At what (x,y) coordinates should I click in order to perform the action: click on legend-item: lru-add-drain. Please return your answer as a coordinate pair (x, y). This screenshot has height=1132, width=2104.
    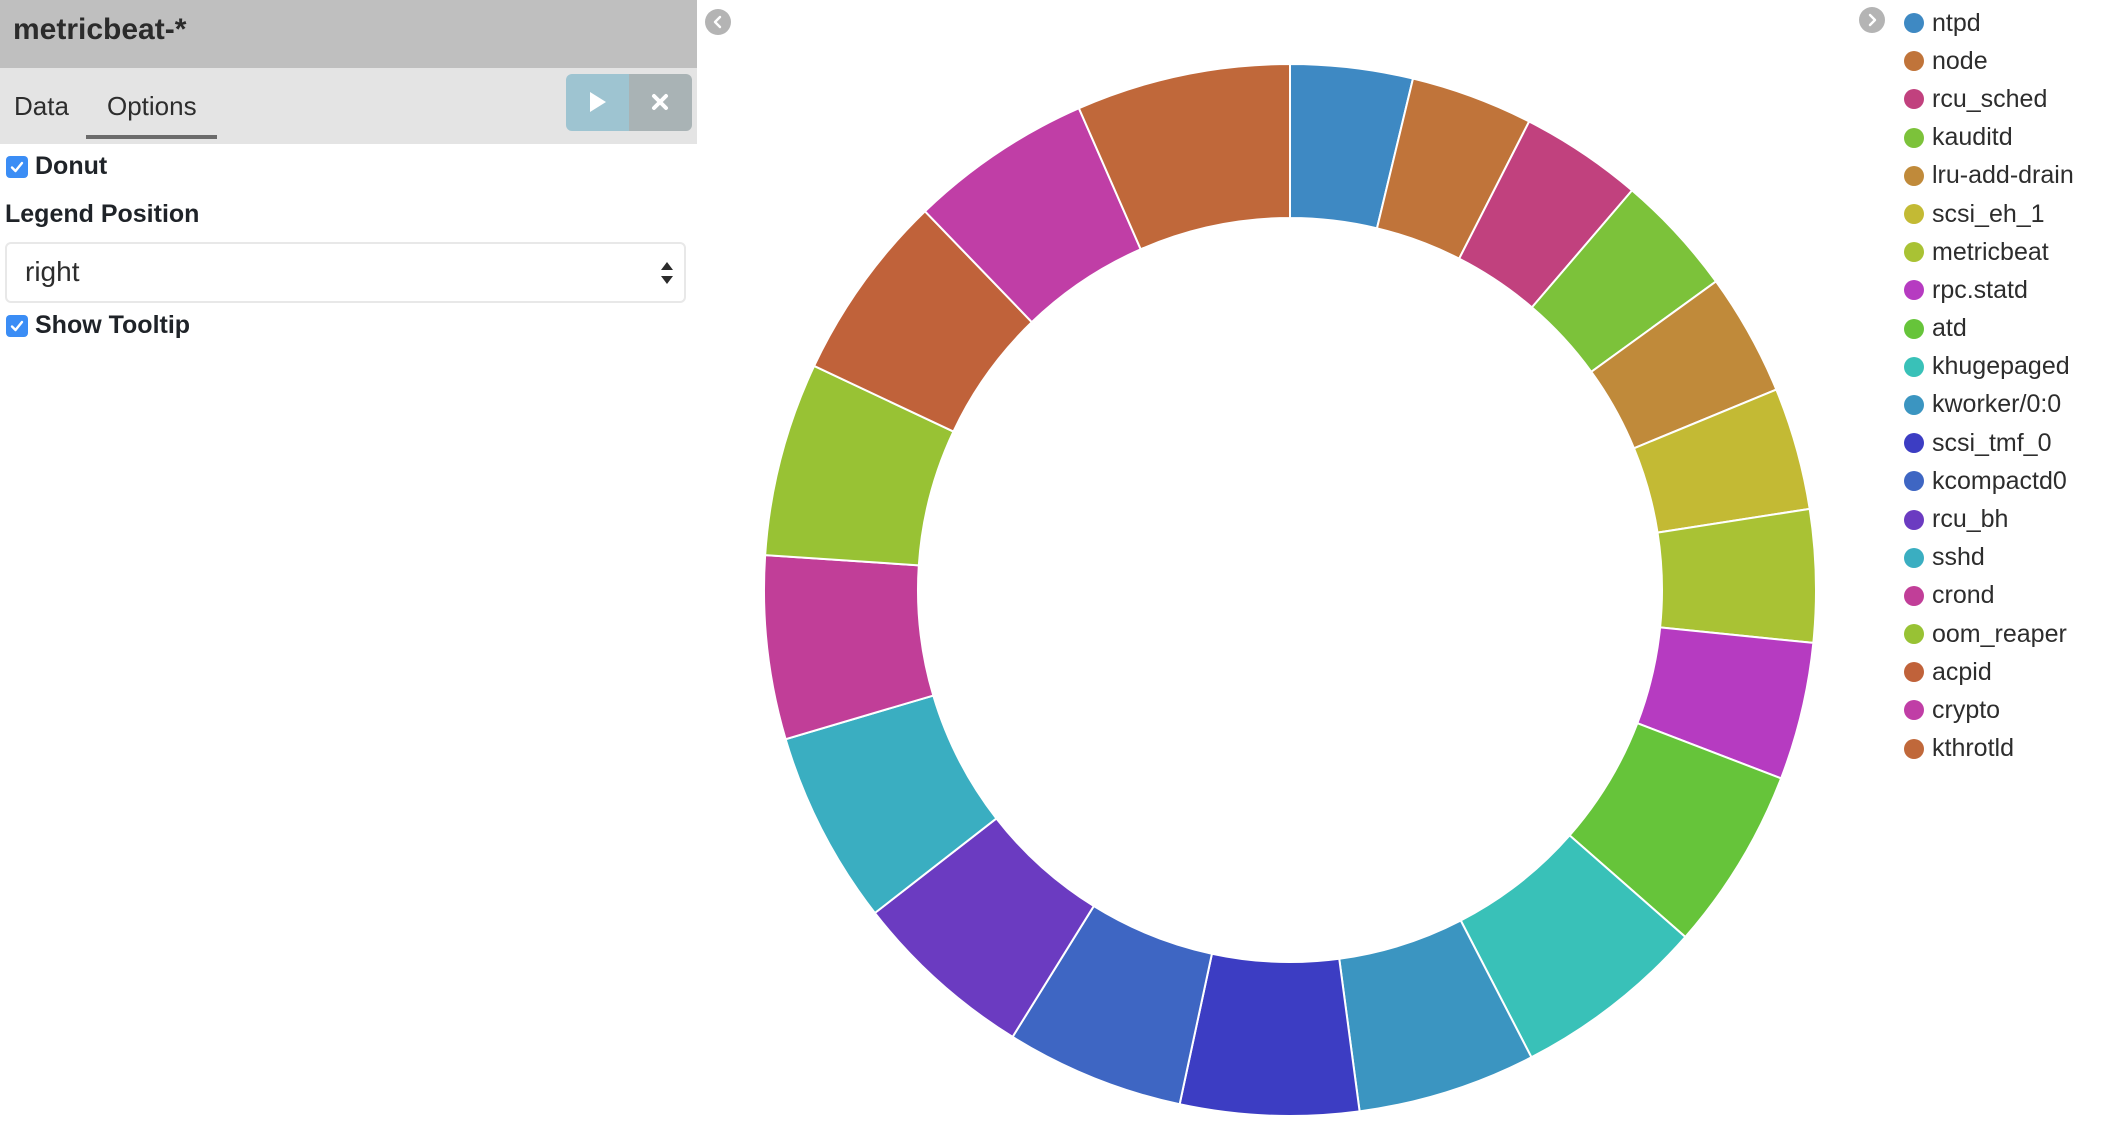
    Looking at the image, I should click on (2004, 176).